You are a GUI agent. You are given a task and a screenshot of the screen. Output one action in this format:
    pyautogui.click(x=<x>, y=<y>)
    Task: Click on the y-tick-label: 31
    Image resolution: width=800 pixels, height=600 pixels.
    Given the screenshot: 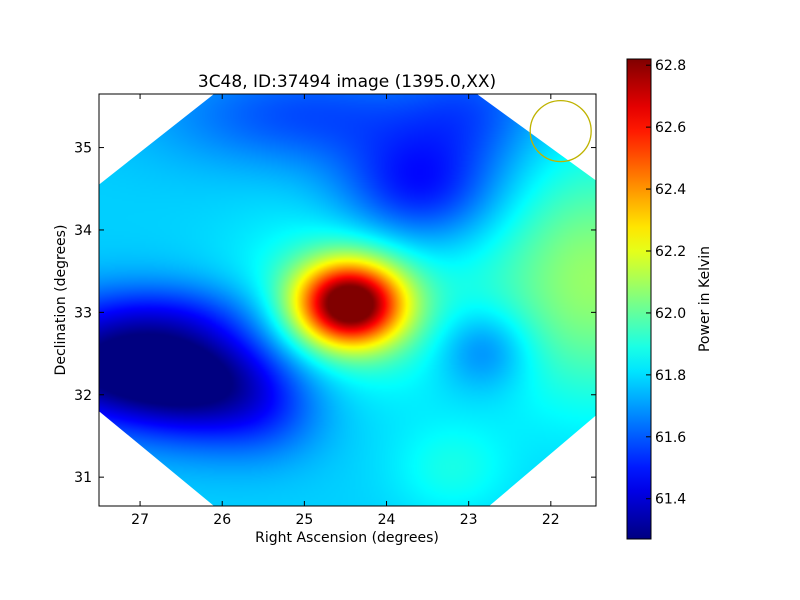 What is the action you would take?
    pyautogui.click(x=83, y=478)
    